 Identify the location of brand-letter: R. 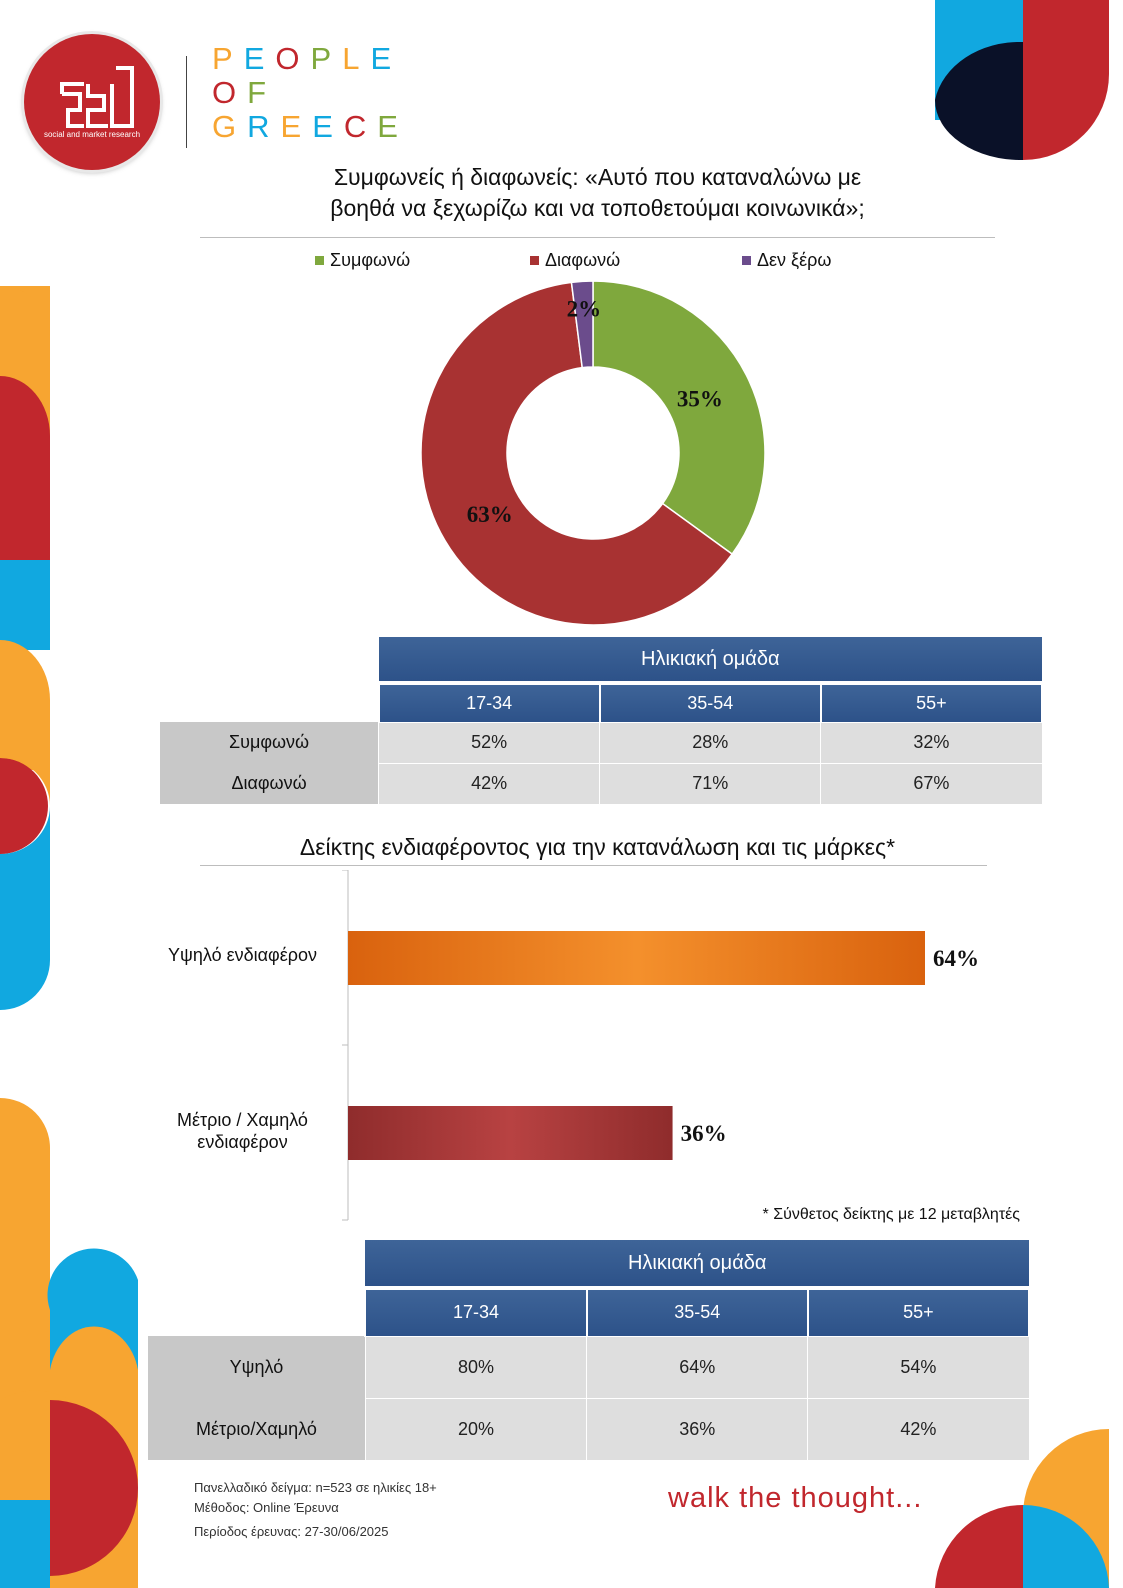
(264, 126).